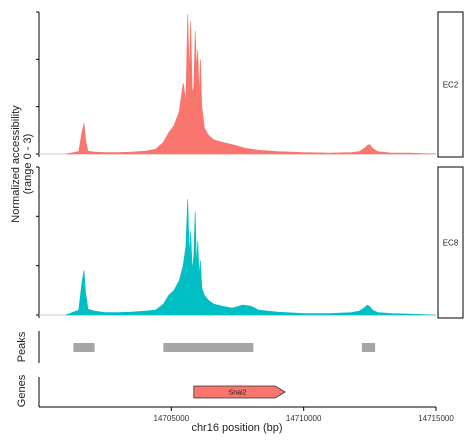 This screenshot has width=474, height=443. What do you see at coordinates (22, 346) in the screenshot?
I see `peaks-track-label: Peaks` at bounding box center [22, 346].